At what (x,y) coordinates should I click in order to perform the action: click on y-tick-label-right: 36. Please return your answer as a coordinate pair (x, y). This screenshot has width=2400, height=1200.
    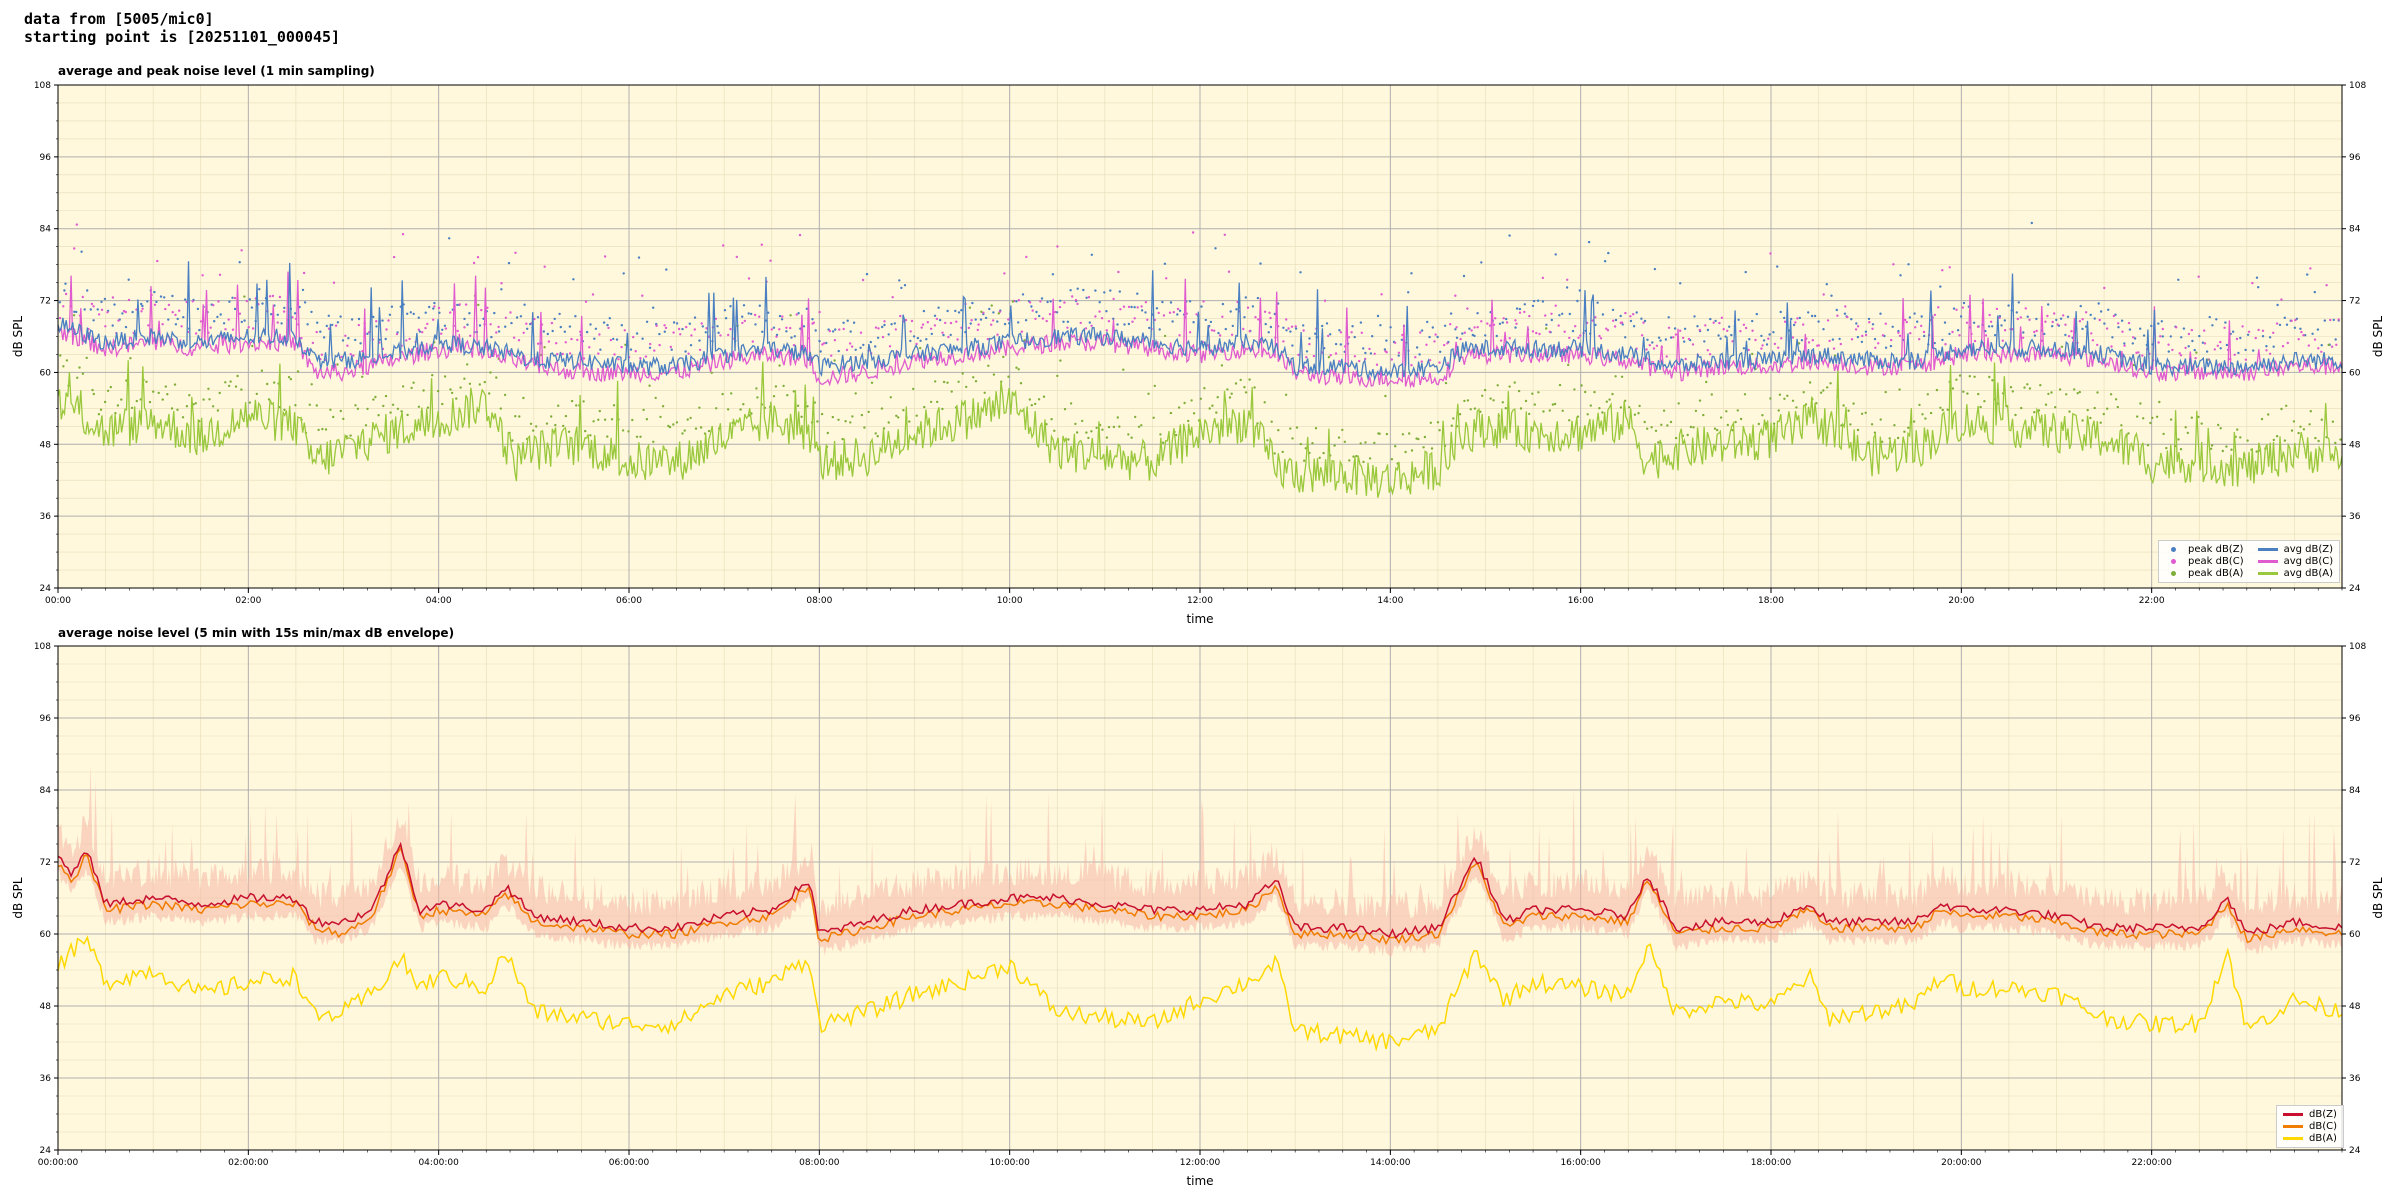
    Looking at the image, I should click on (2355, 517).